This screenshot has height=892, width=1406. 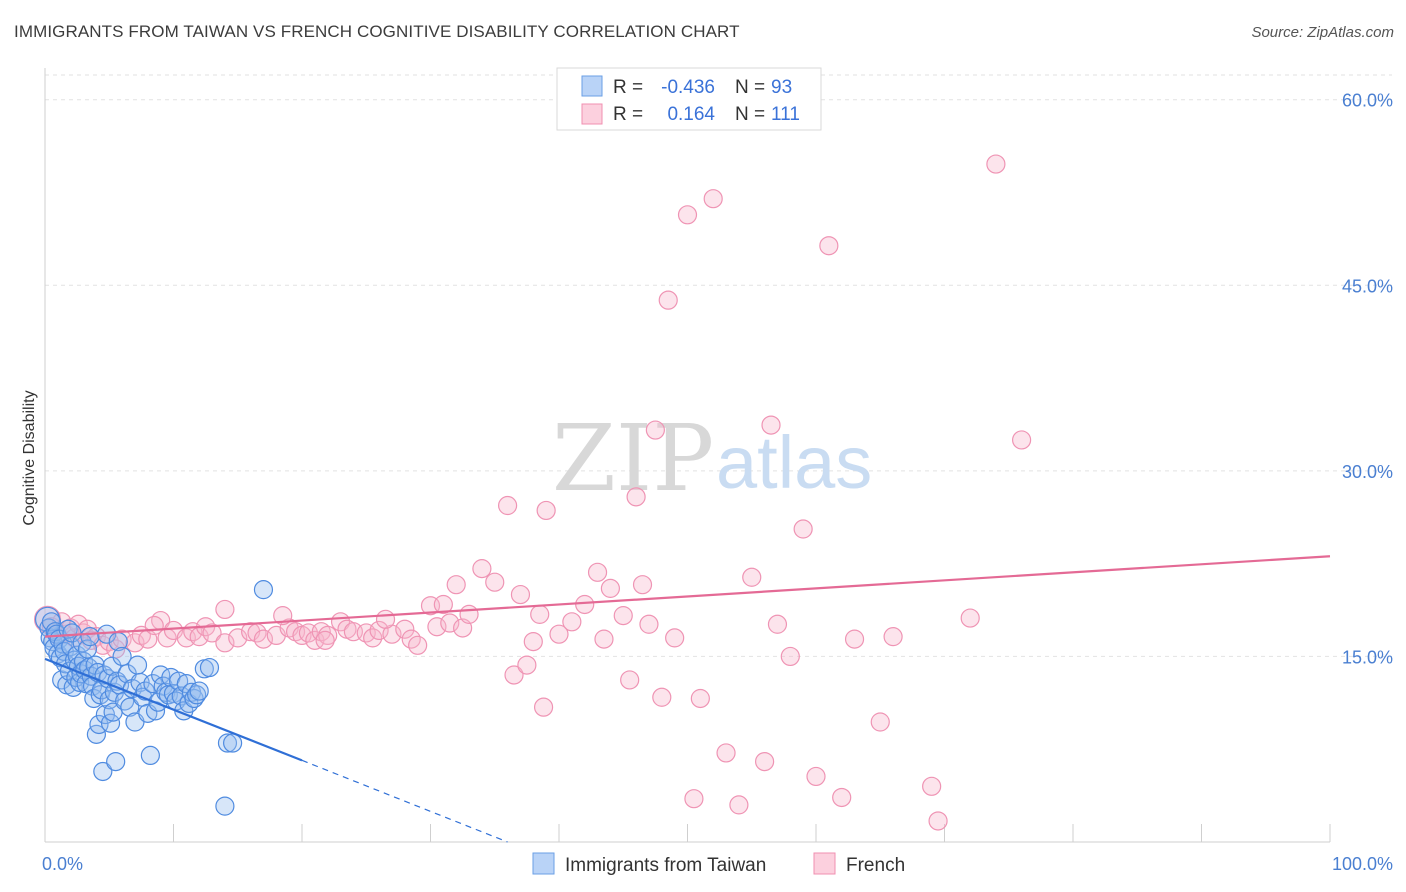 I want to click on legend-r-label-taiwan: R =, so click(x=628, y=87).